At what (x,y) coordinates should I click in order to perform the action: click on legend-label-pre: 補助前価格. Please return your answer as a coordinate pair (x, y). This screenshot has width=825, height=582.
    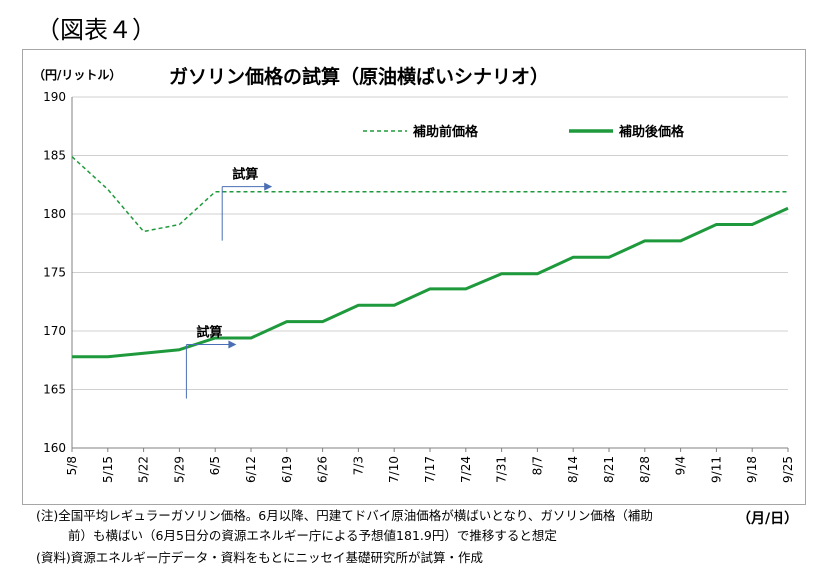
    Looking at the image, I should click on (445, 132).